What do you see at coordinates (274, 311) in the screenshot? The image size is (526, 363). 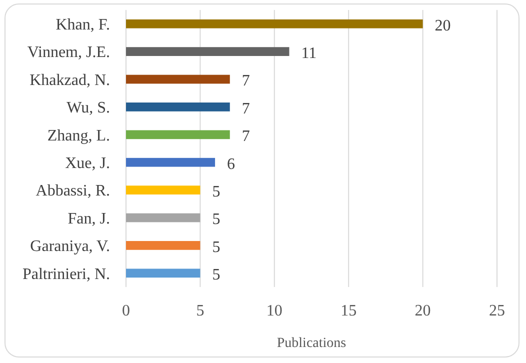 I see `x-tick-label: 10` at bounding box center [274, 311].